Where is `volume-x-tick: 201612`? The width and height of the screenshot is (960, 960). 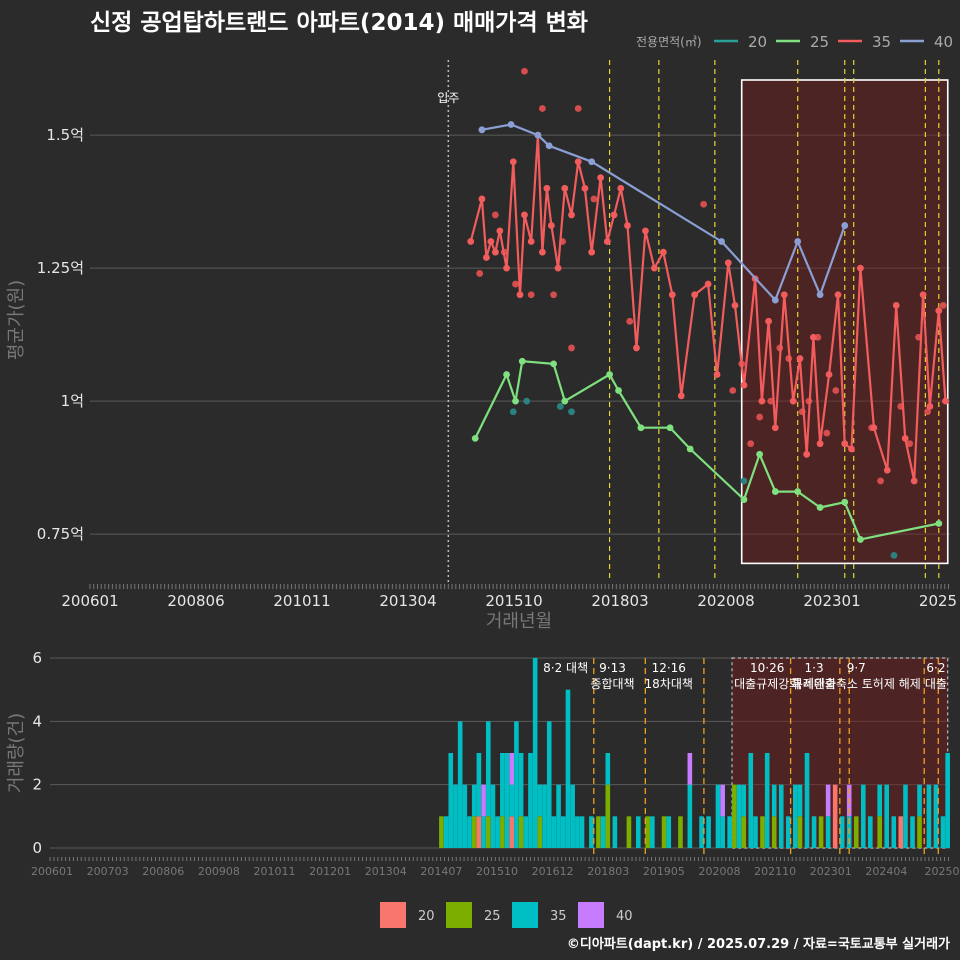
volume-x-tick: 201612 is located at coordinates (553, 871).